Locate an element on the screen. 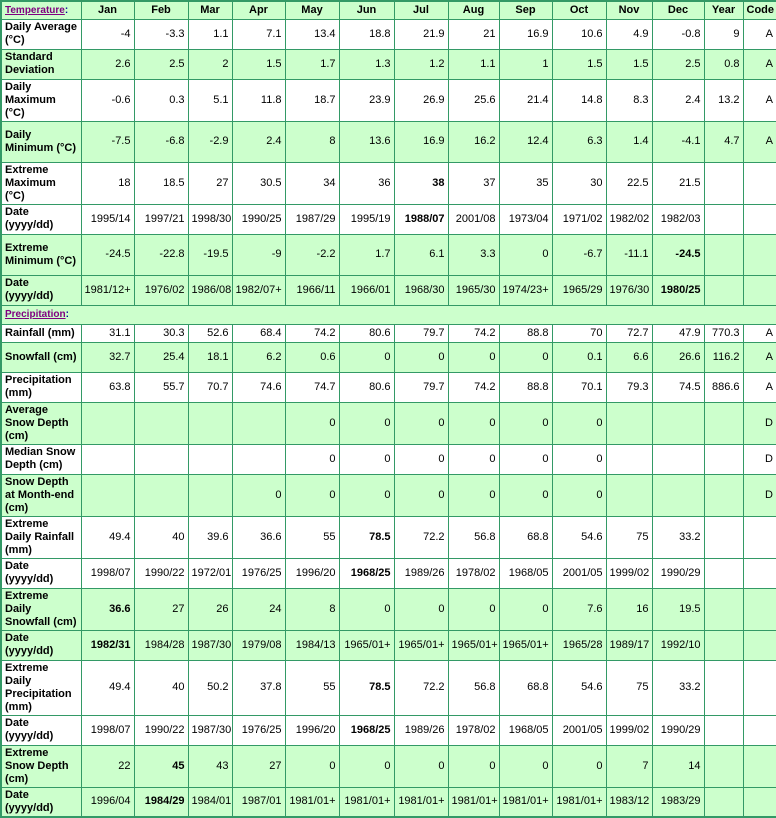 Image resolution: width=776 pixels, height=818 pixels. data-cell: 79.7 is located at coordinates (421, 333).